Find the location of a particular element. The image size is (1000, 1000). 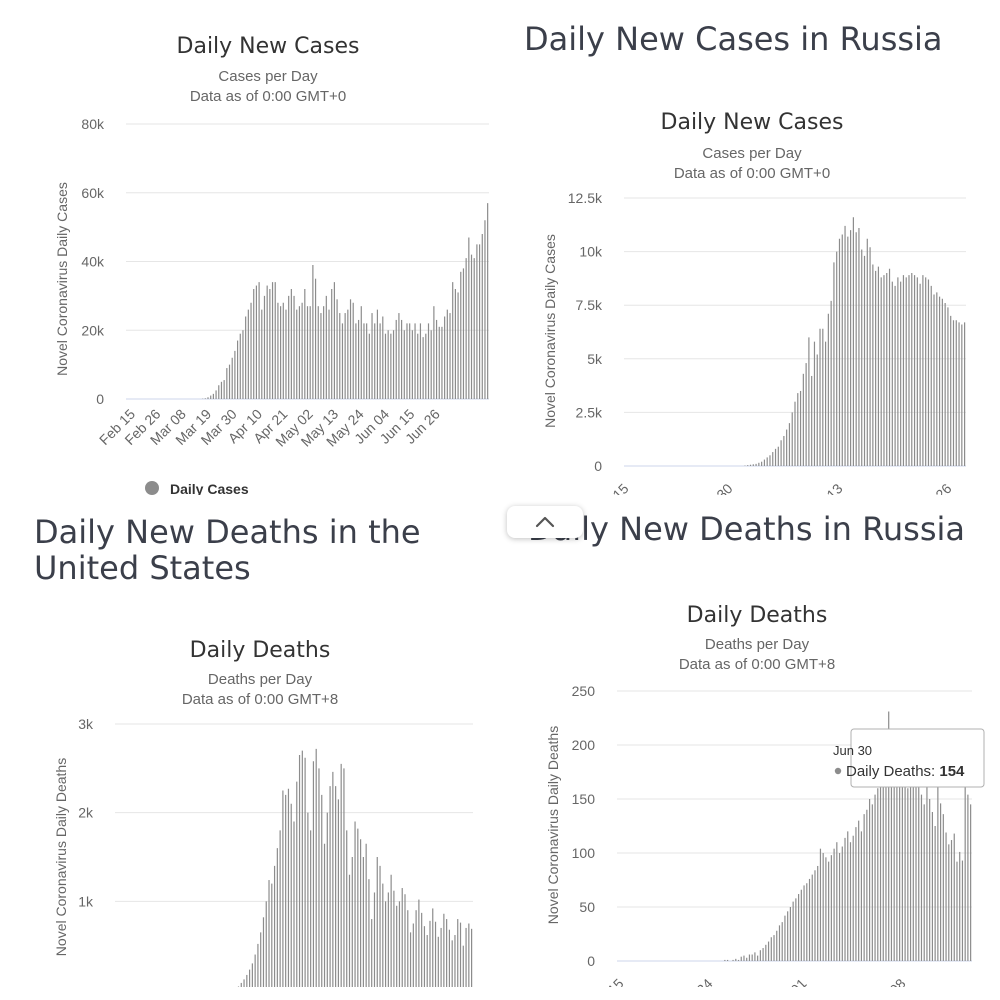

x-tick-label: 13 is located at coordinates (834, 487).